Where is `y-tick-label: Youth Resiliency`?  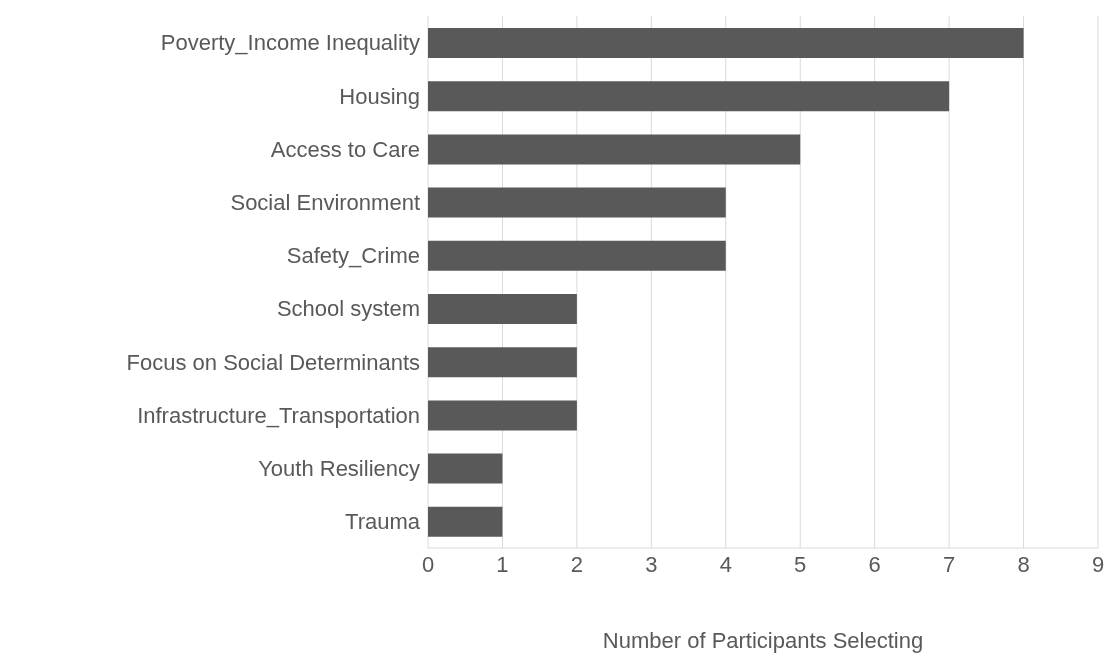
y-tick-label: Youth Resiliency is located at coordinates (339, 469).